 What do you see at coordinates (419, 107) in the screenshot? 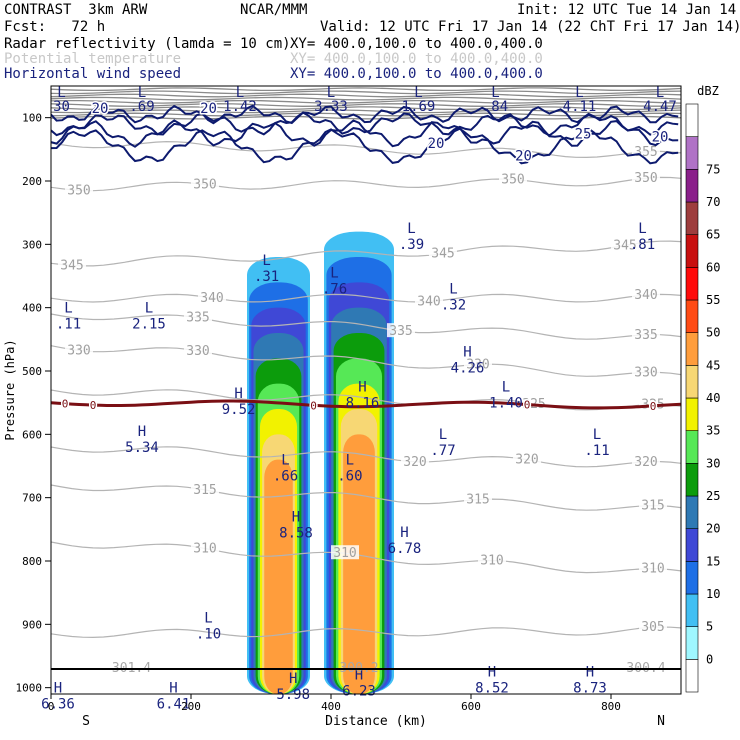
I see `top-value-label: 1.69` at bounding box center [419, 107].